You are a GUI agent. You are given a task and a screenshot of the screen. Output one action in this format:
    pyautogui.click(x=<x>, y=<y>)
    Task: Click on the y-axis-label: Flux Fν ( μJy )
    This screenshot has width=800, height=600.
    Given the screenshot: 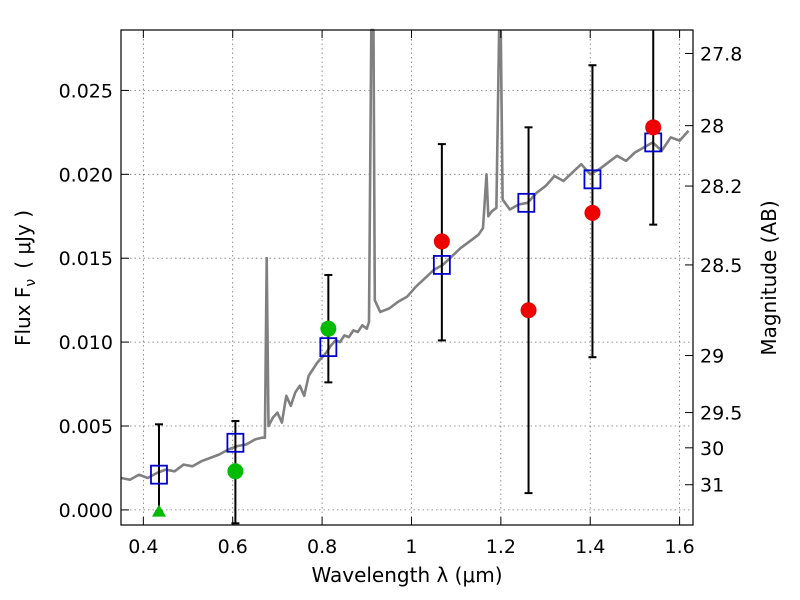 What is the action you would take?
    pyautogui.click(x=25, y=278)
    